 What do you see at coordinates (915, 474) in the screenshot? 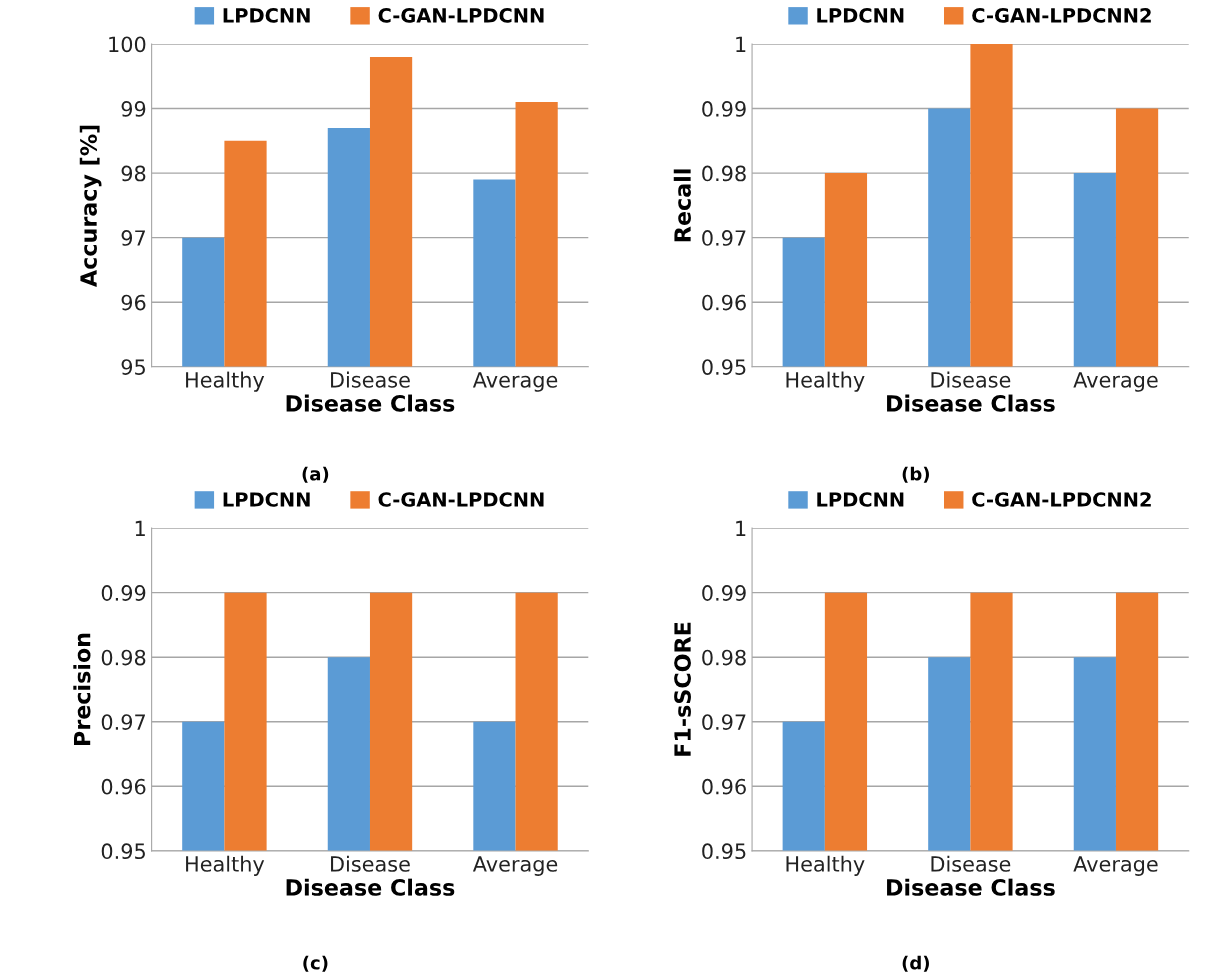
I see `text: (b)` at bounding box center [915, 474].